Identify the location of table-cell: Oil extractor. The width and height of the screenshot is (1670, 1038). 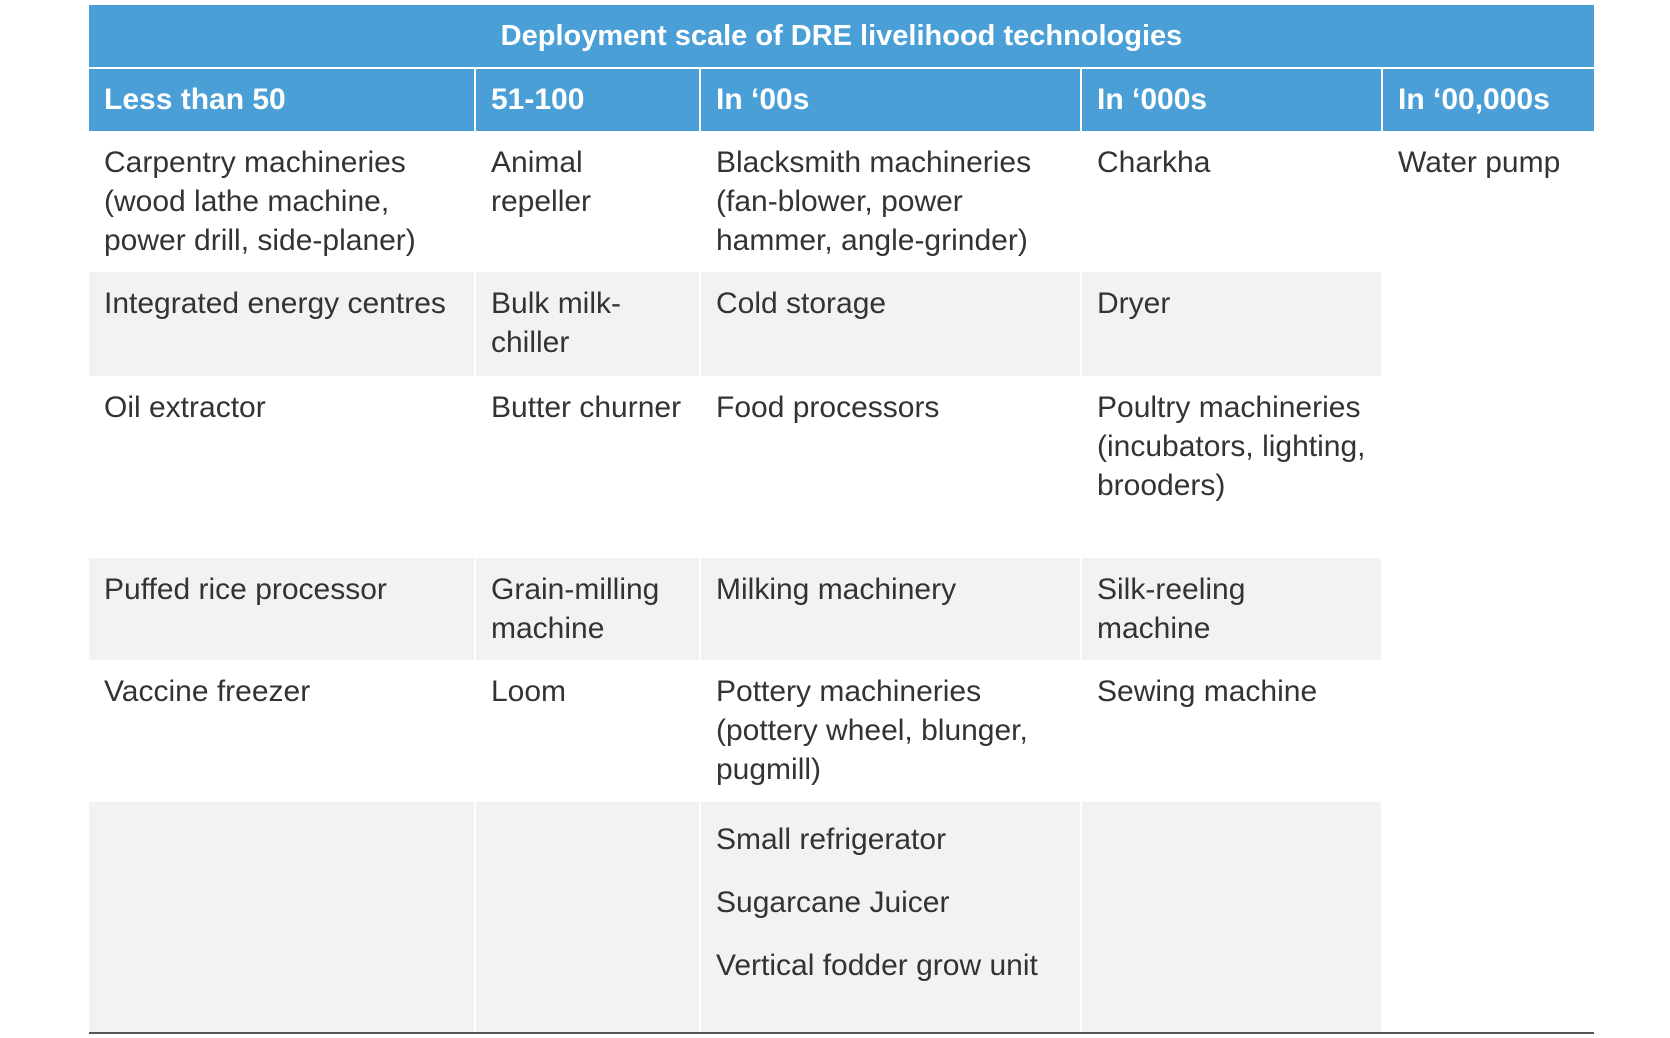
(282, 467).